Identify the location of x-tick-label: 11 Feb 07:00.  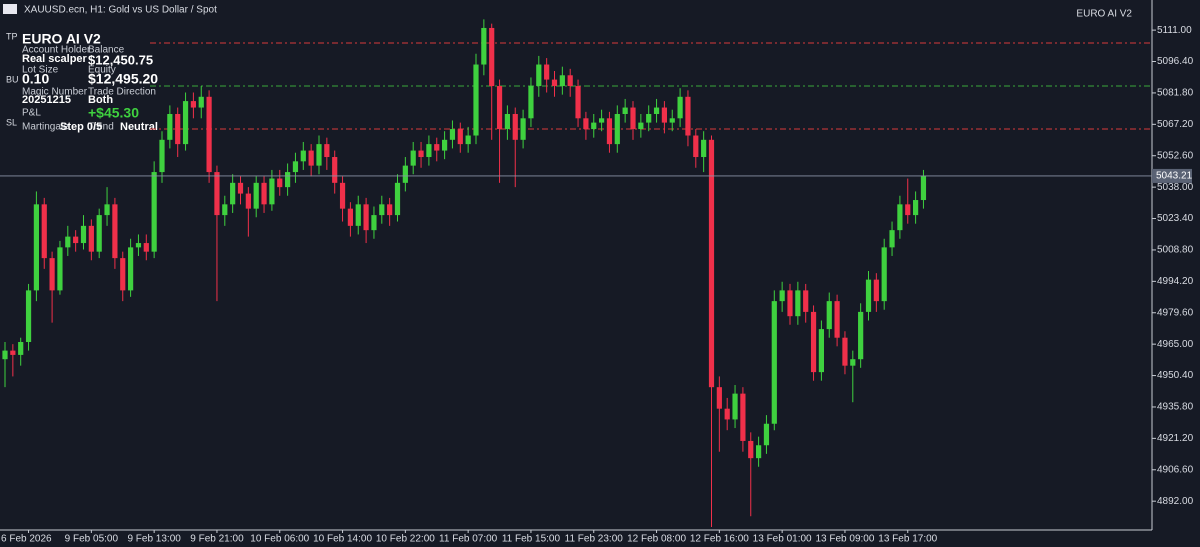
(468, 539).